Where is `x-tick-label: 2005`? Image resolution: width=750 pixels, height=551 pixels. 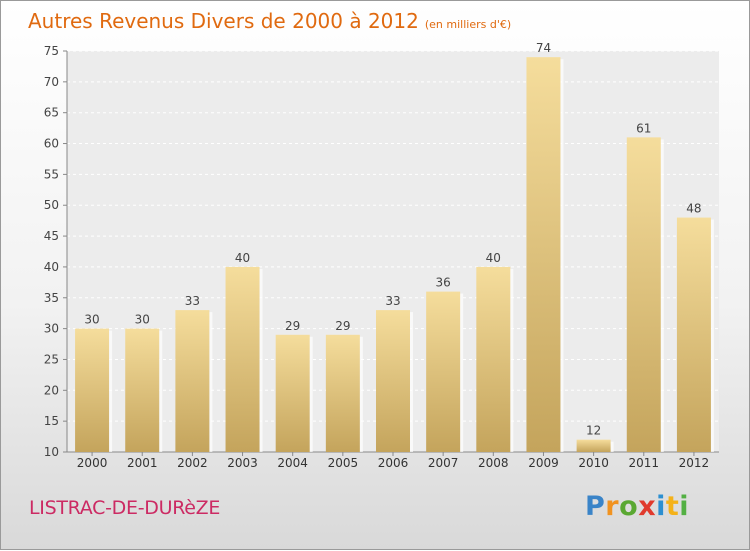
x-tick-label: 2005 is located at coordinates (343, 463).